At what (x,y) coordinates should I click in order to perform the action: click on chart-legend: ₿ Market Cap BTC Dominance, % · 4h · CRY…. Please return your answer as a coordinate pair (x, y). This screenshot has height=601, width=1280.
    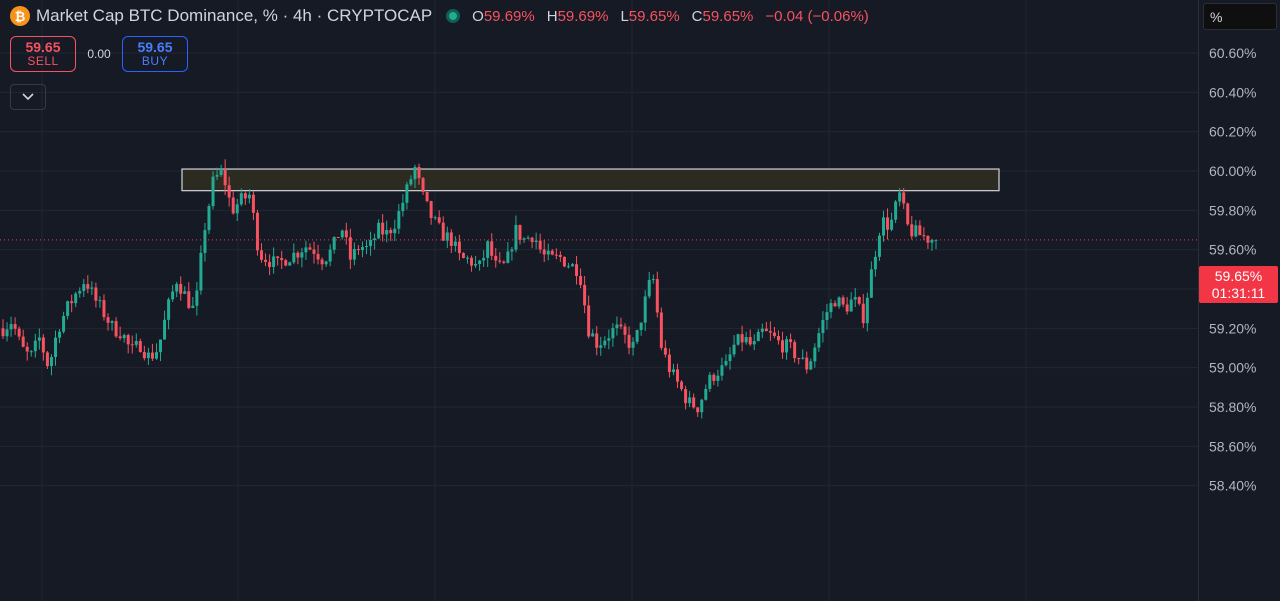
    Looking at the image, I should click on (439, 16).